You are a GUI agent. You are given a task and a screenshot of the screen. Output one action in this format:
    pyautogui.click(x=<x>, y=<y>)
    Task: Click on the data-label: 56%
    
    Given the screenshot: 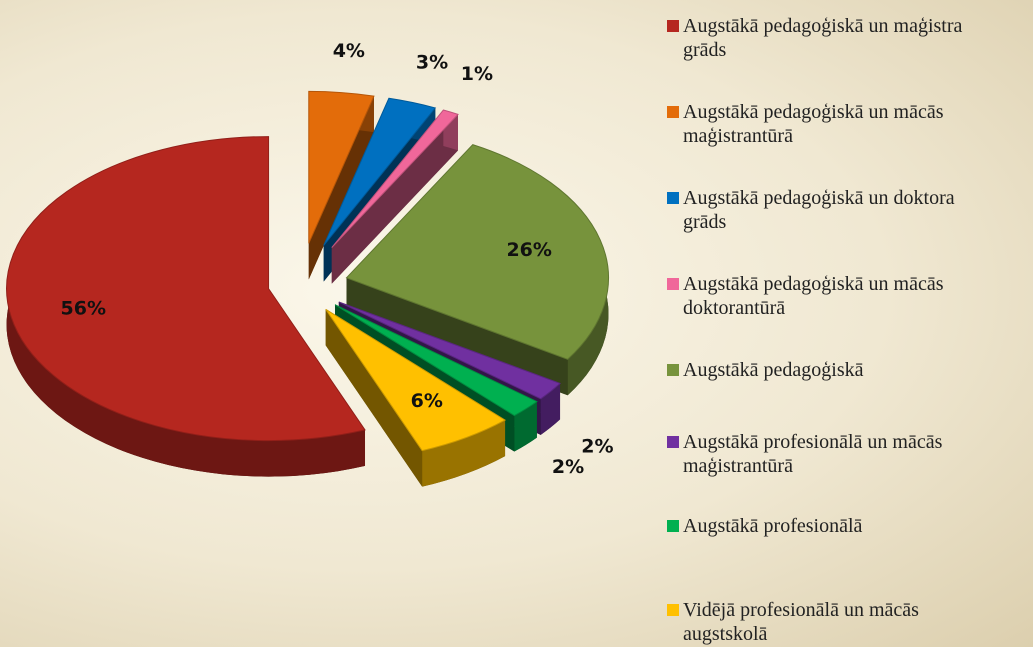 What is the action you would take?
    pyautogui.click(x=83, y=309)
    